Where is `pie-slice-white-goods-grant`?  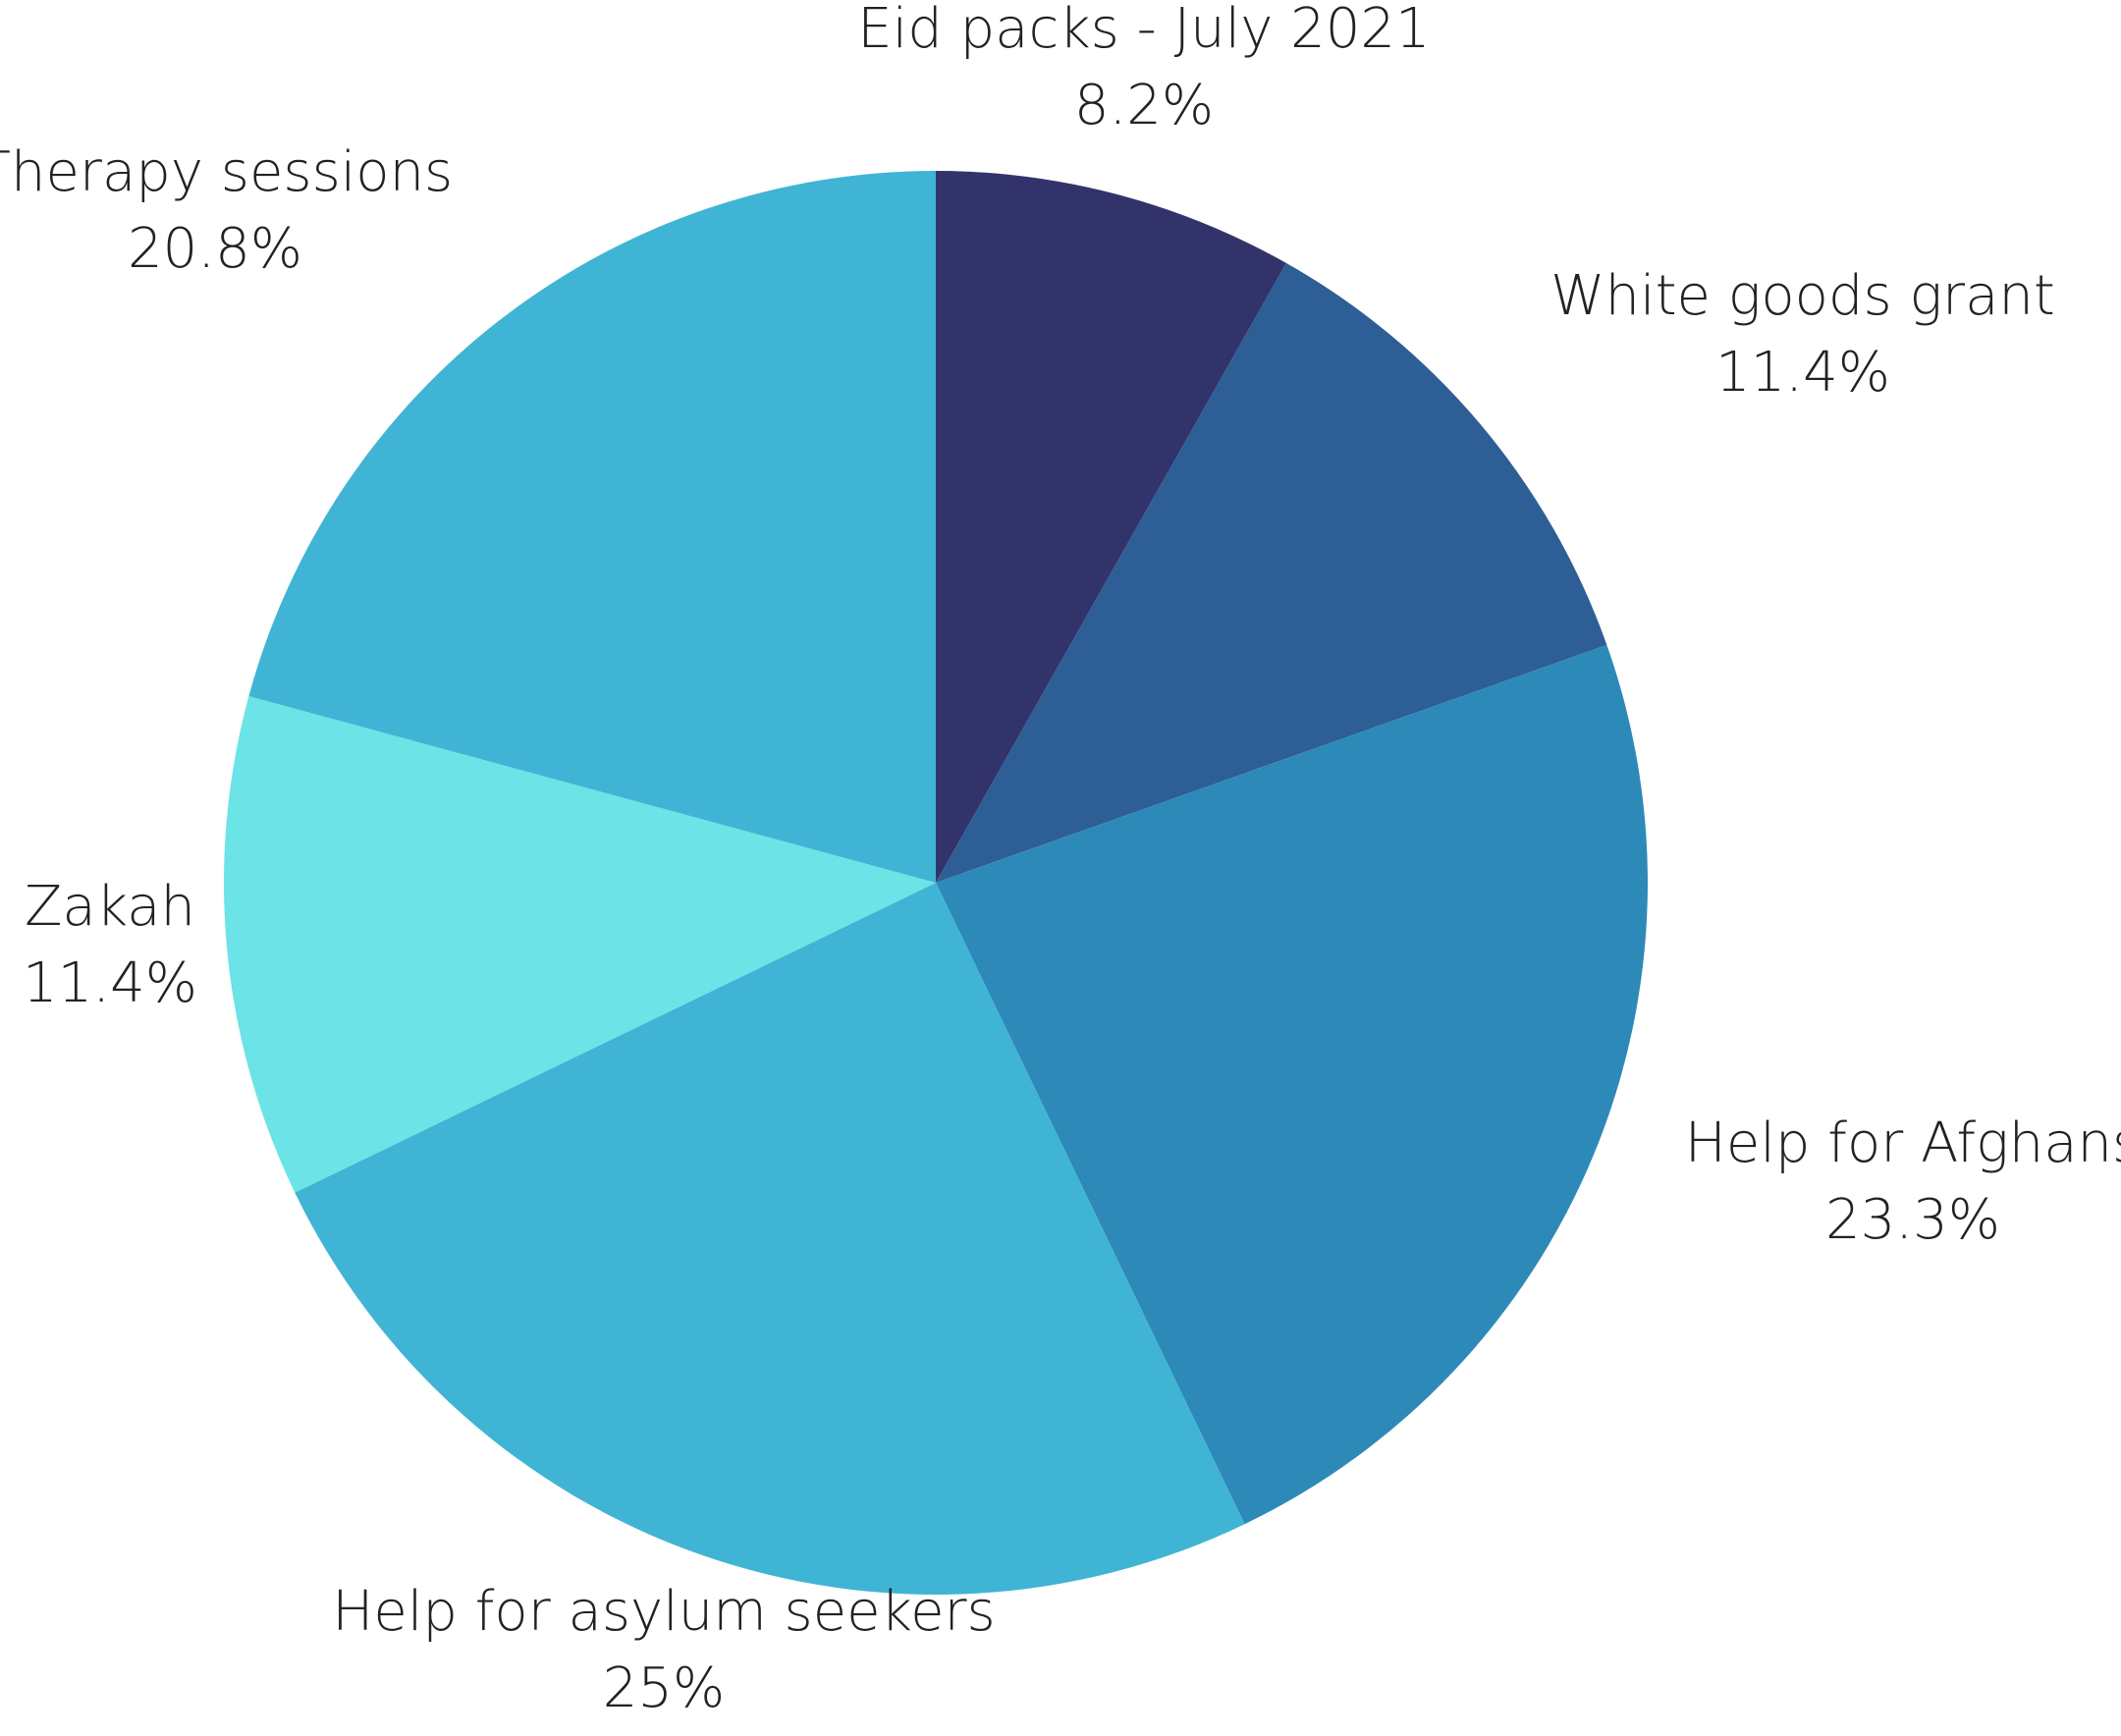 pie-slice-white-goods-grant is located at coordinates (1271, 572).